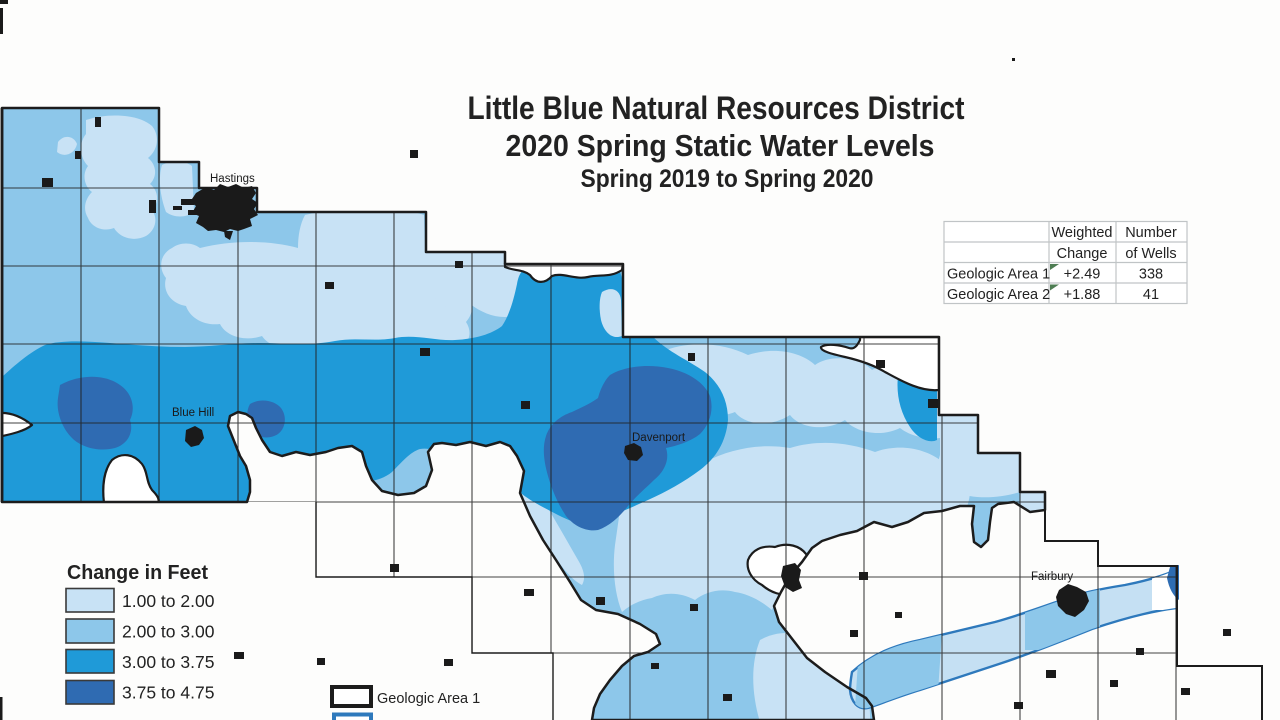 Image resolution: width=1280 pixels, height=720 pixels. I want to click on svg-text: 2.00 to 3.00, so click(168, 632).